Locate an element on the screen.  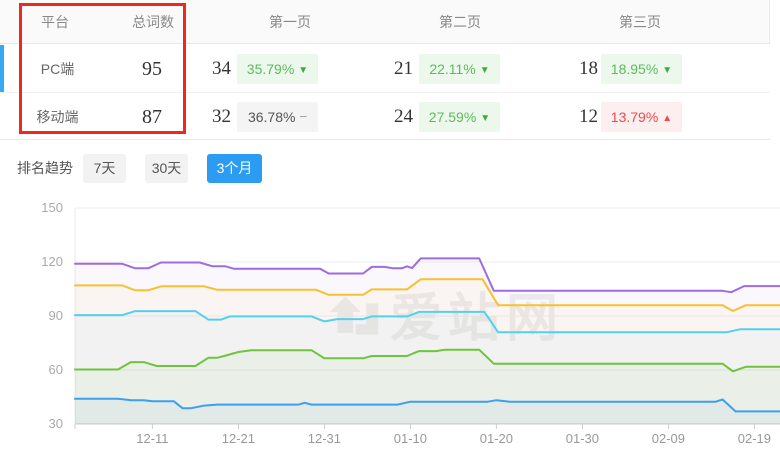
page3-pct: 18.95% is located at coordinates (634, 69).